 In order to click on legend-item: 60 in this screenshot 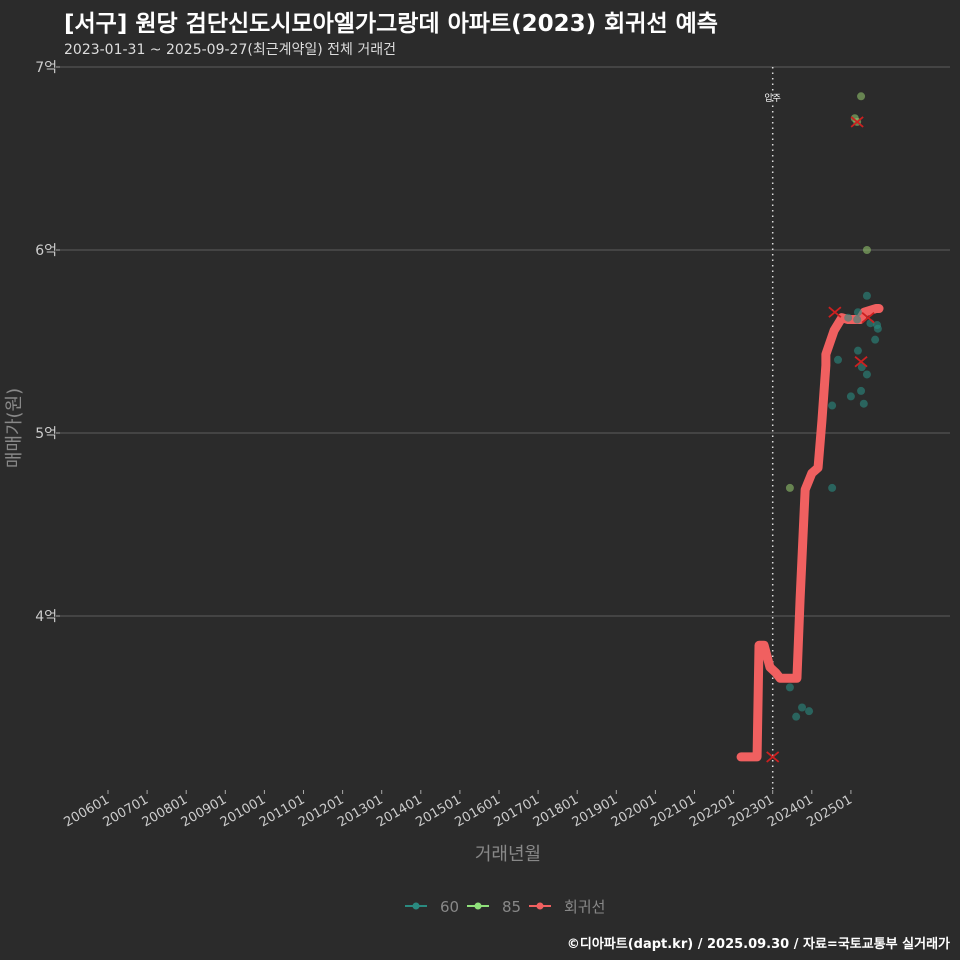, I will do `click(432, 907)`.